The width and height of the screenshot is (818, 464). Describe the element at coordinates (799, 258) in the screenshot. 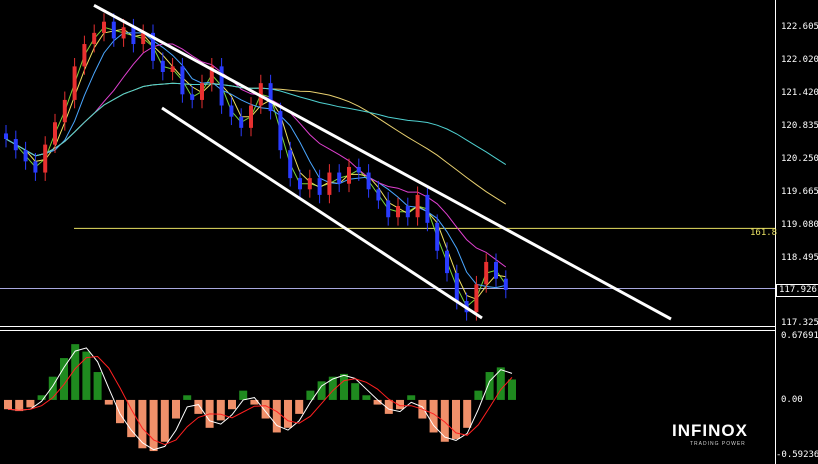

I see `y-tick-118495: 118.495` at that location.